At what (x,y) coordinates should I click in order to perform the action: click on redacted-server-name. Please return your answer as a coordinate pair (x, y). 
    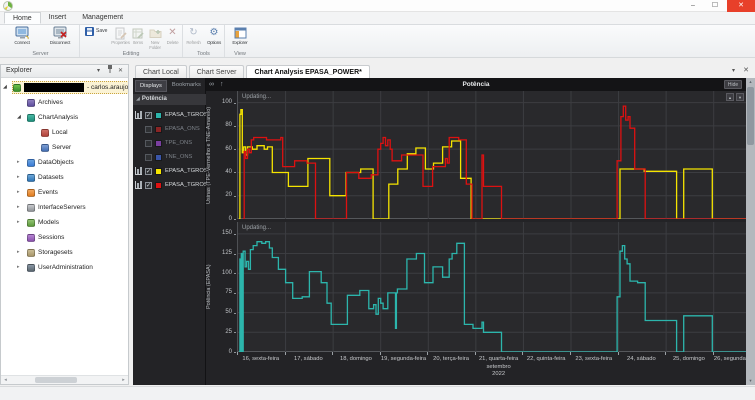
    Looking at the image, I should click on (54, 87).